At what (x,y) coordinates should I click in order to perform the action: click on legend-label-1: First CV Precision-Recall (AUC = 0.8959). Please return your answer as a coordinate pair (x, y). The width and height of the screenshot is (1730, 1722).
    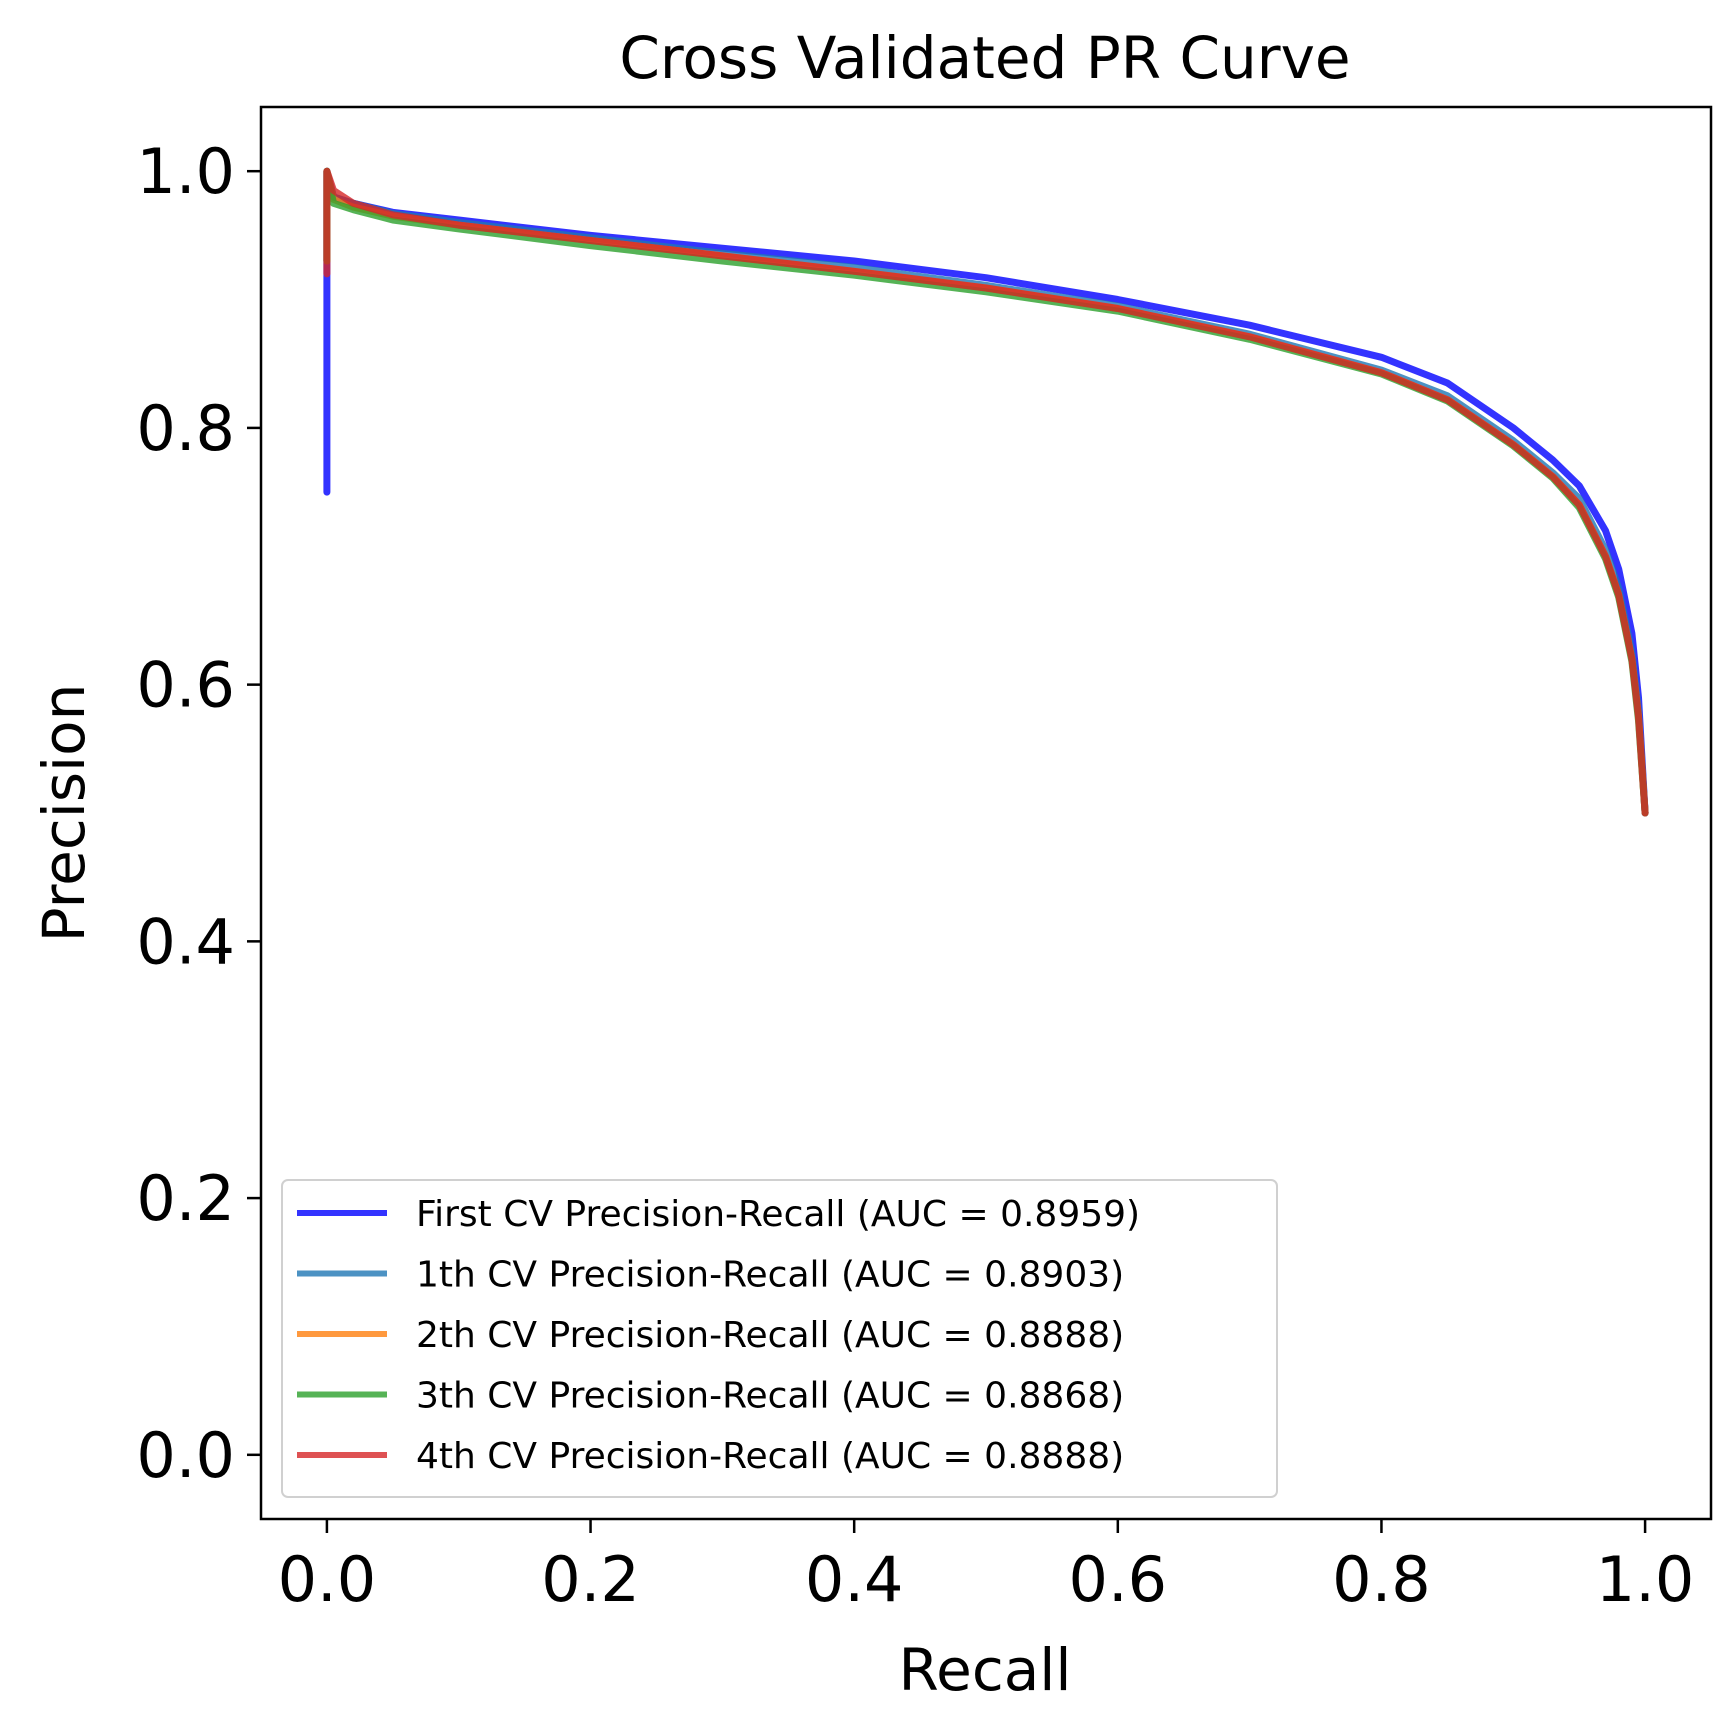
    Looking at the image, I should click on (778, 1214).